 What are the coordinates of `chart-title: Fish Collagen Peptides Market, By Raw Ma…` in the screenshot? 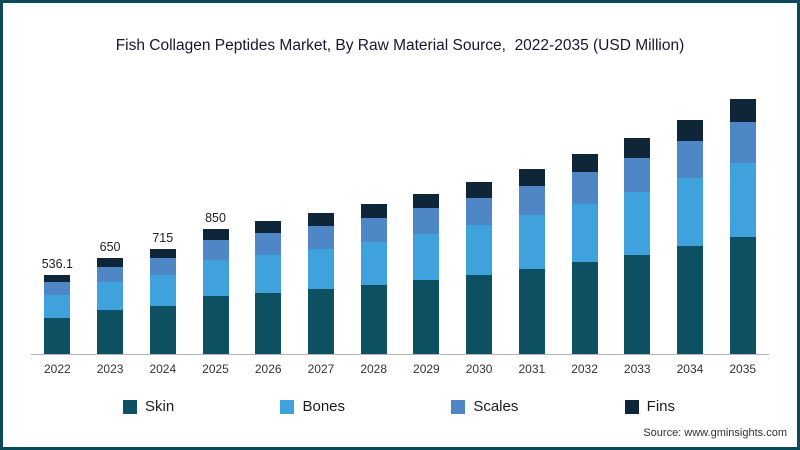 It's located at (400, 45).